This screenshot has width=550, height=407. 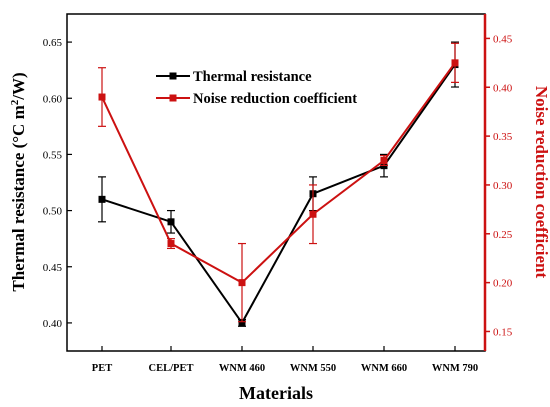 What do you see at coordinates (503, 235) in the screenshot?
I see `right-tick-label: 0.25` at bounding box center [503, 235].